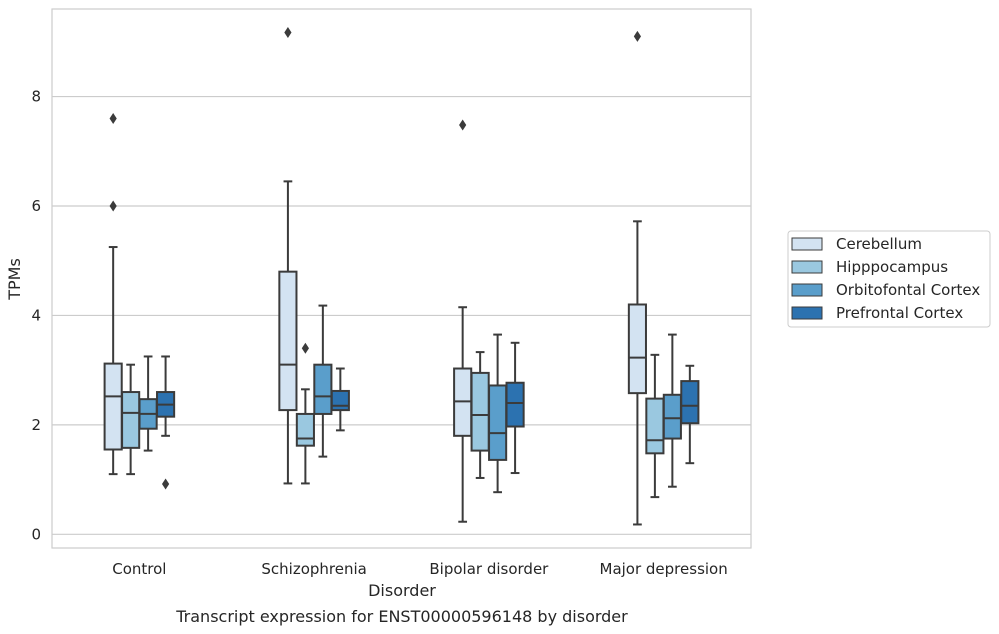 This screenshot has height=634, width=999. I want to click on y-tick-label: 2, so click(36, 425).